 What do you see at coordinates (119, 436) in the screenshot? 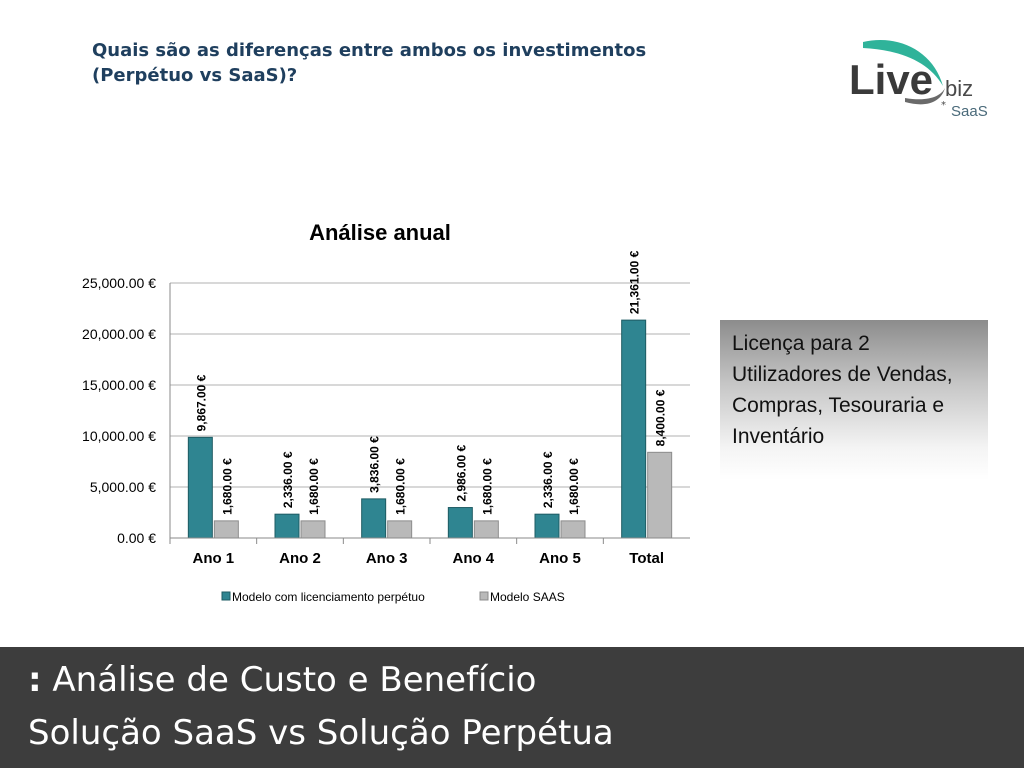
I see `y-tick-label: 10,000.00 €` at bounding box center [119, 436].